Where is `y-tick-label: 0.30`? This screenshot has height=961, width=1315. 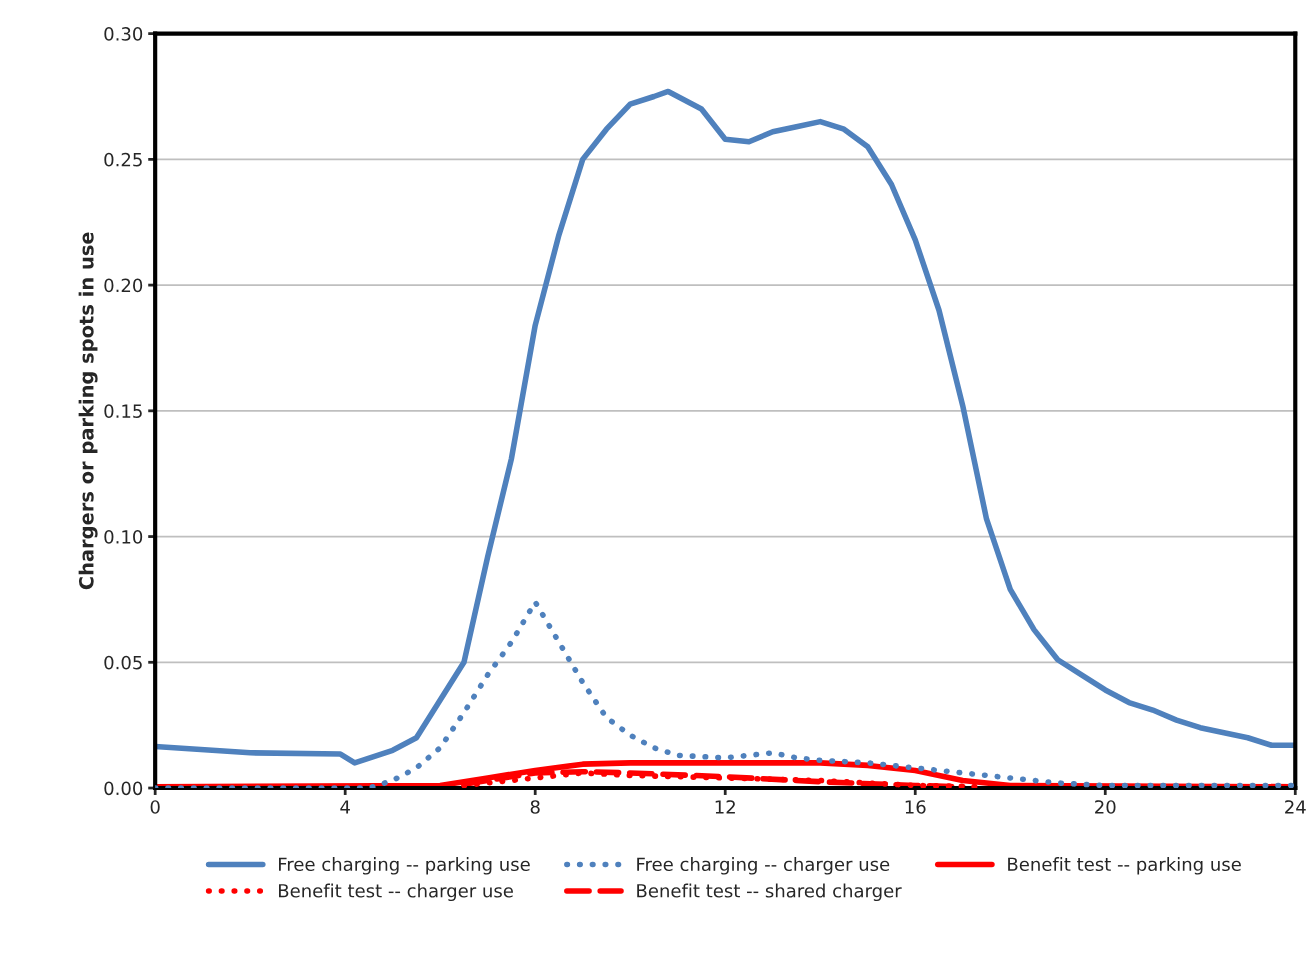
y-tick-label: 0.30 is located at coordinates (123, 34).